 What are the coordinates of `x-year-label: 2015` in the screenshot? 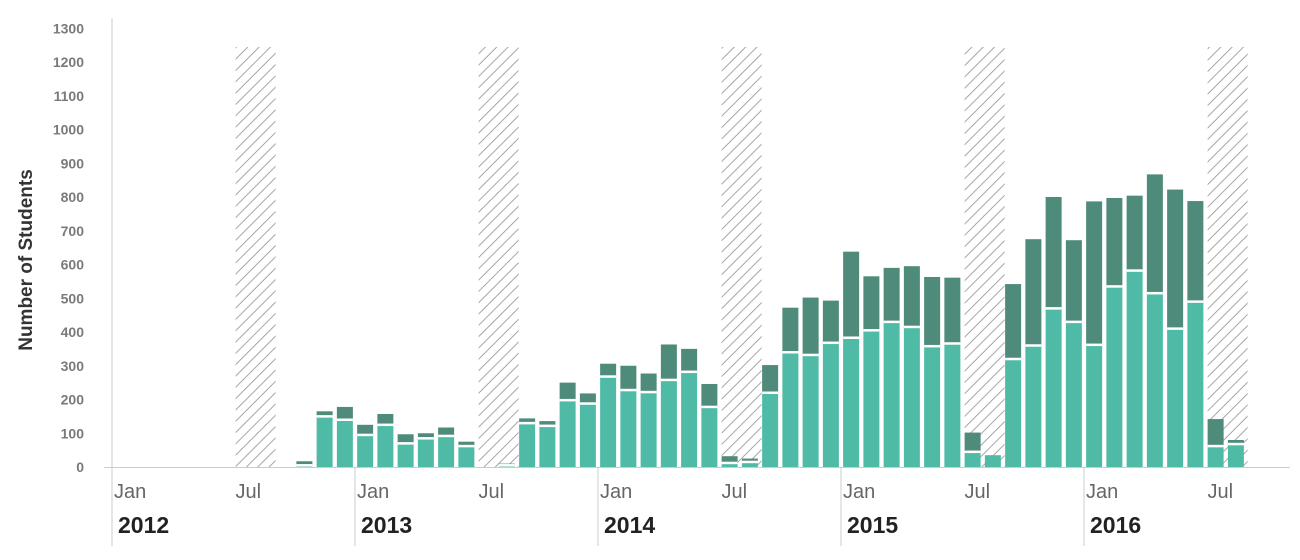 It's located at (872, 525).